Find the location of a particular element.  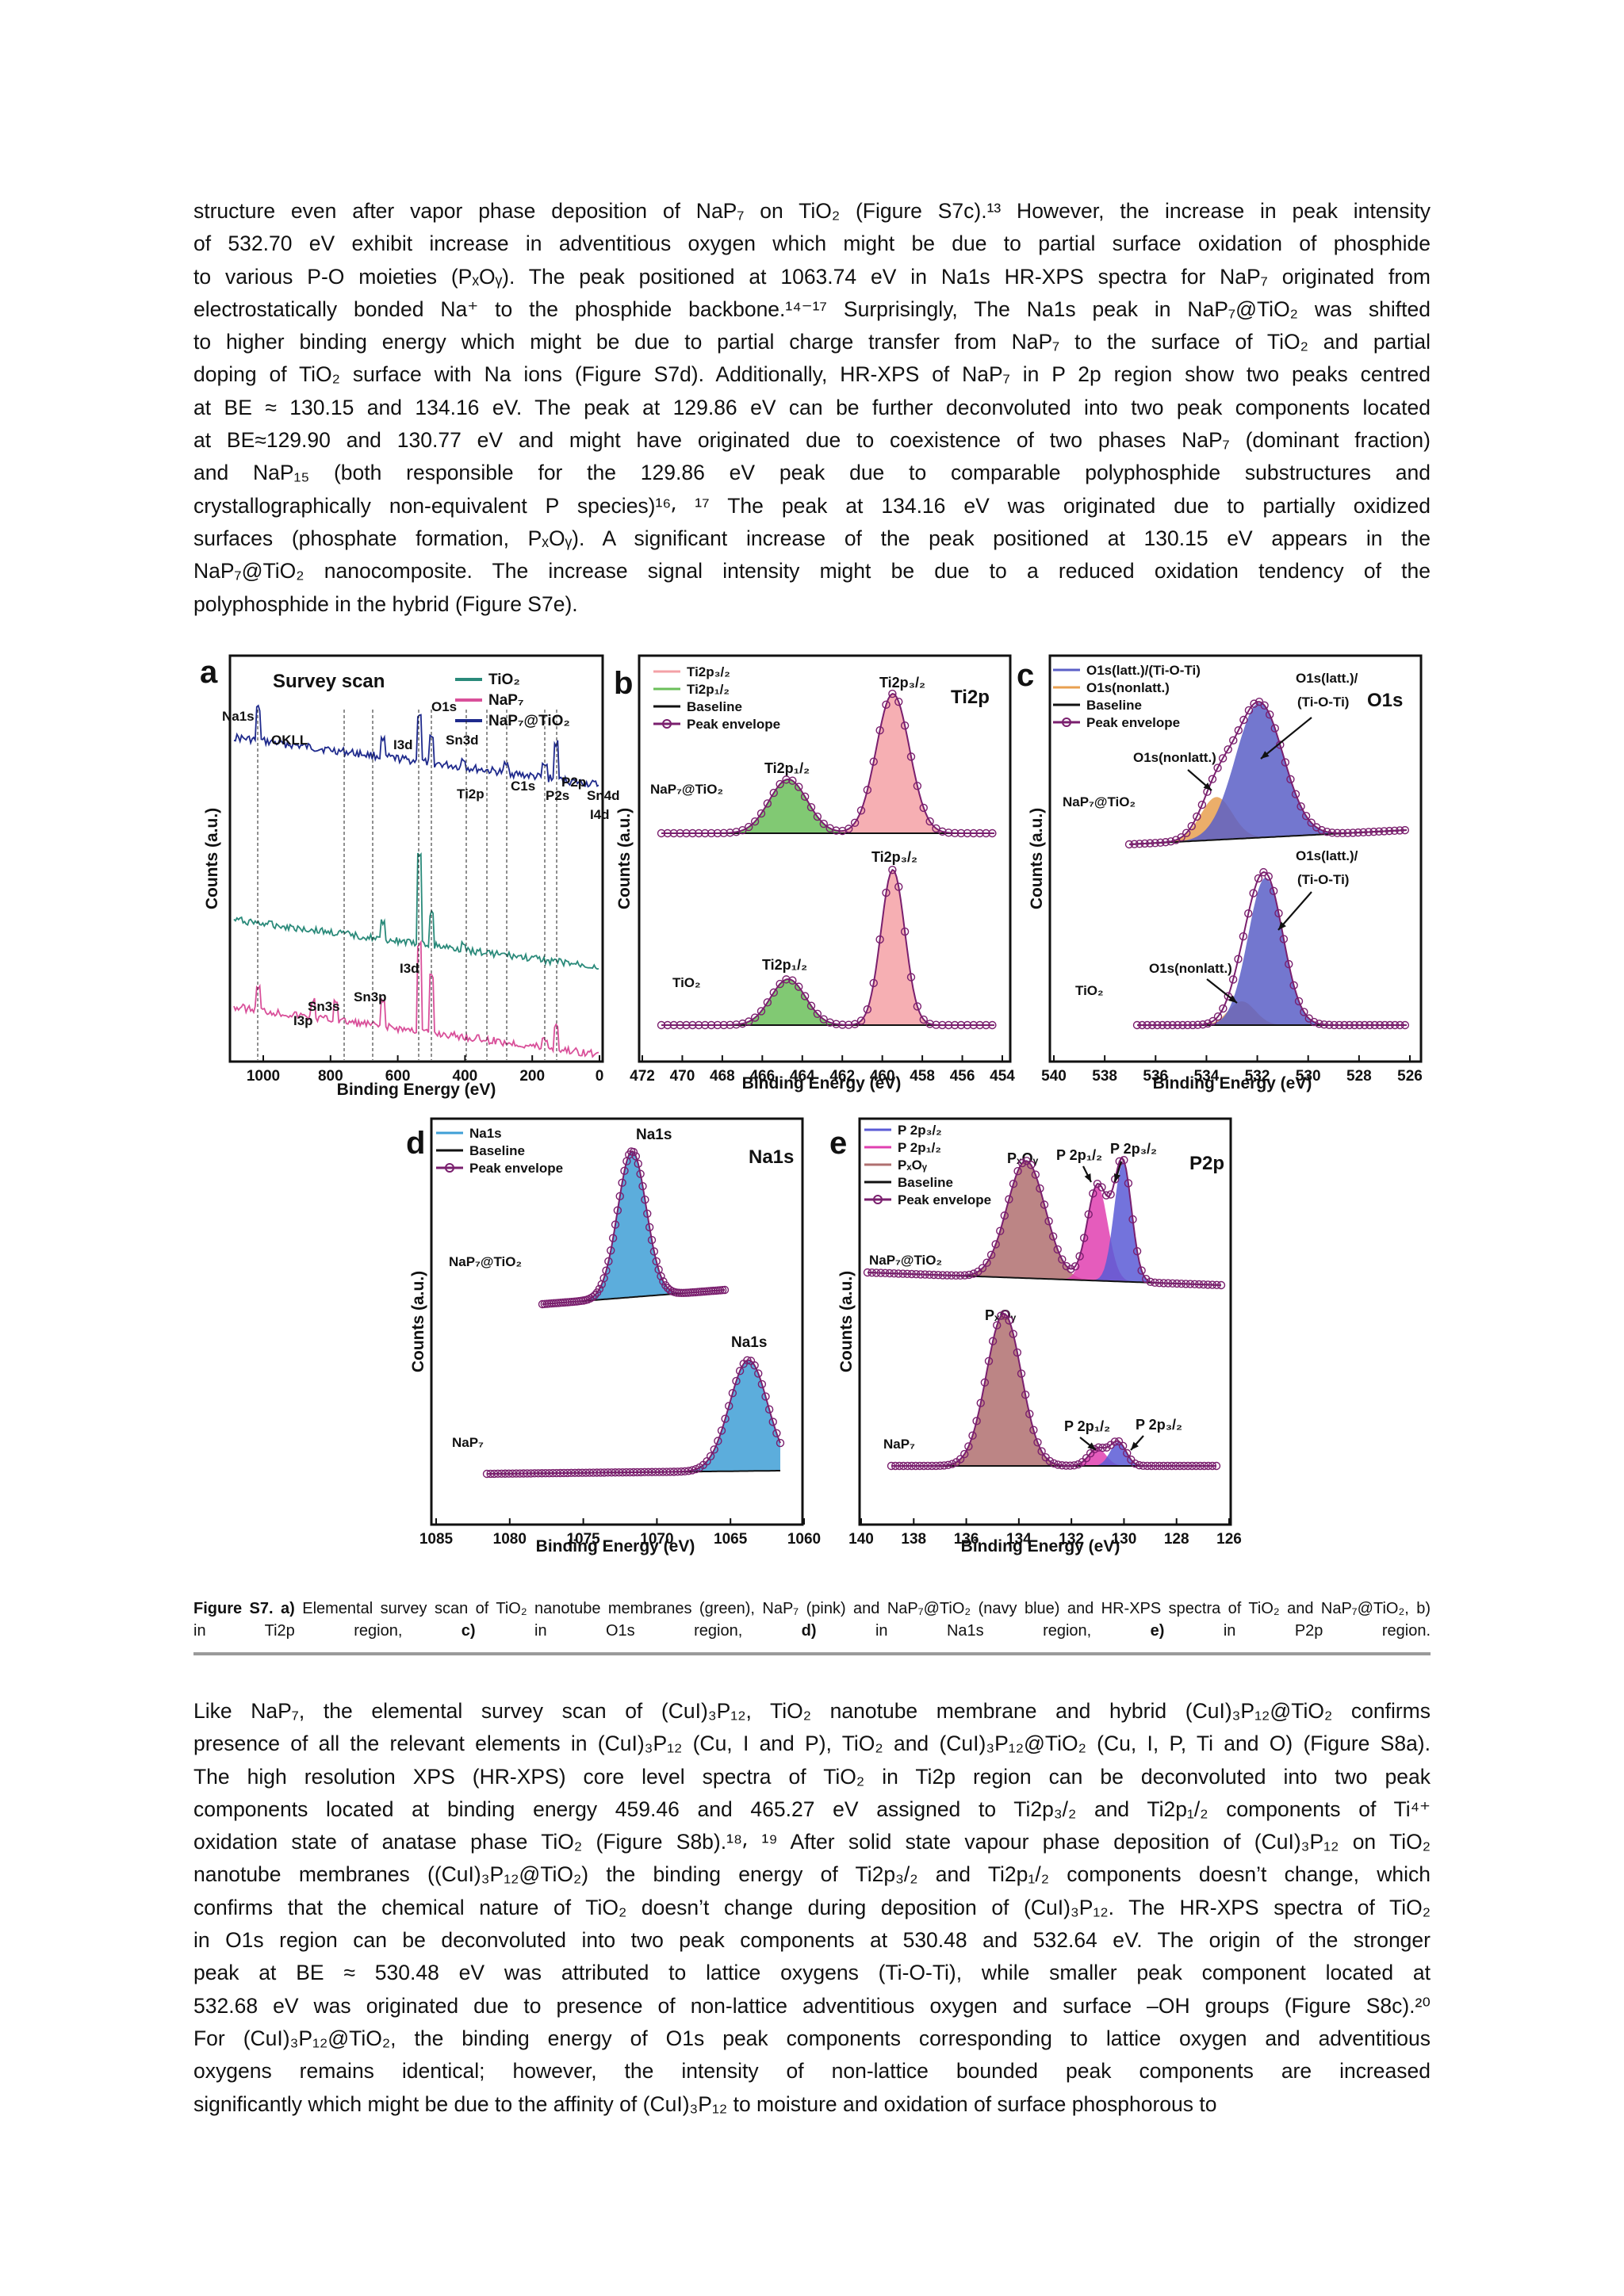

panel-d-tick-label: 1085 is located at coordinates (436, 1540).